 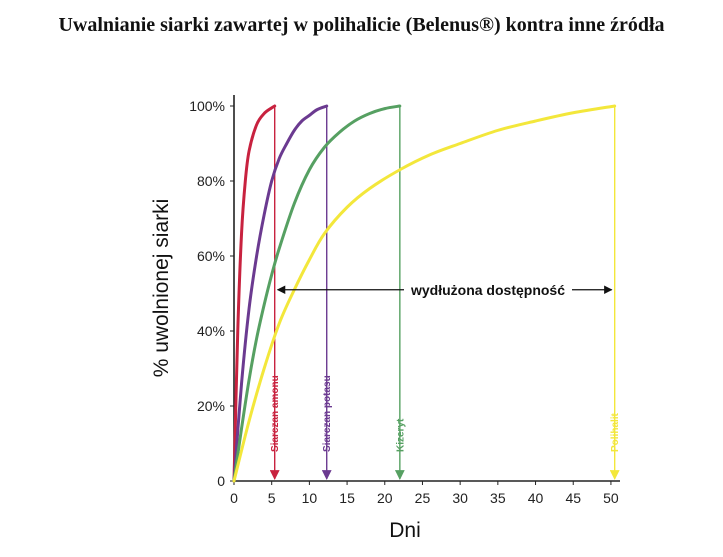 What do you see at coordinates (385, 498) in the screenshot?
I see `x-tick-label: 20` at bounding box center [385, 498].